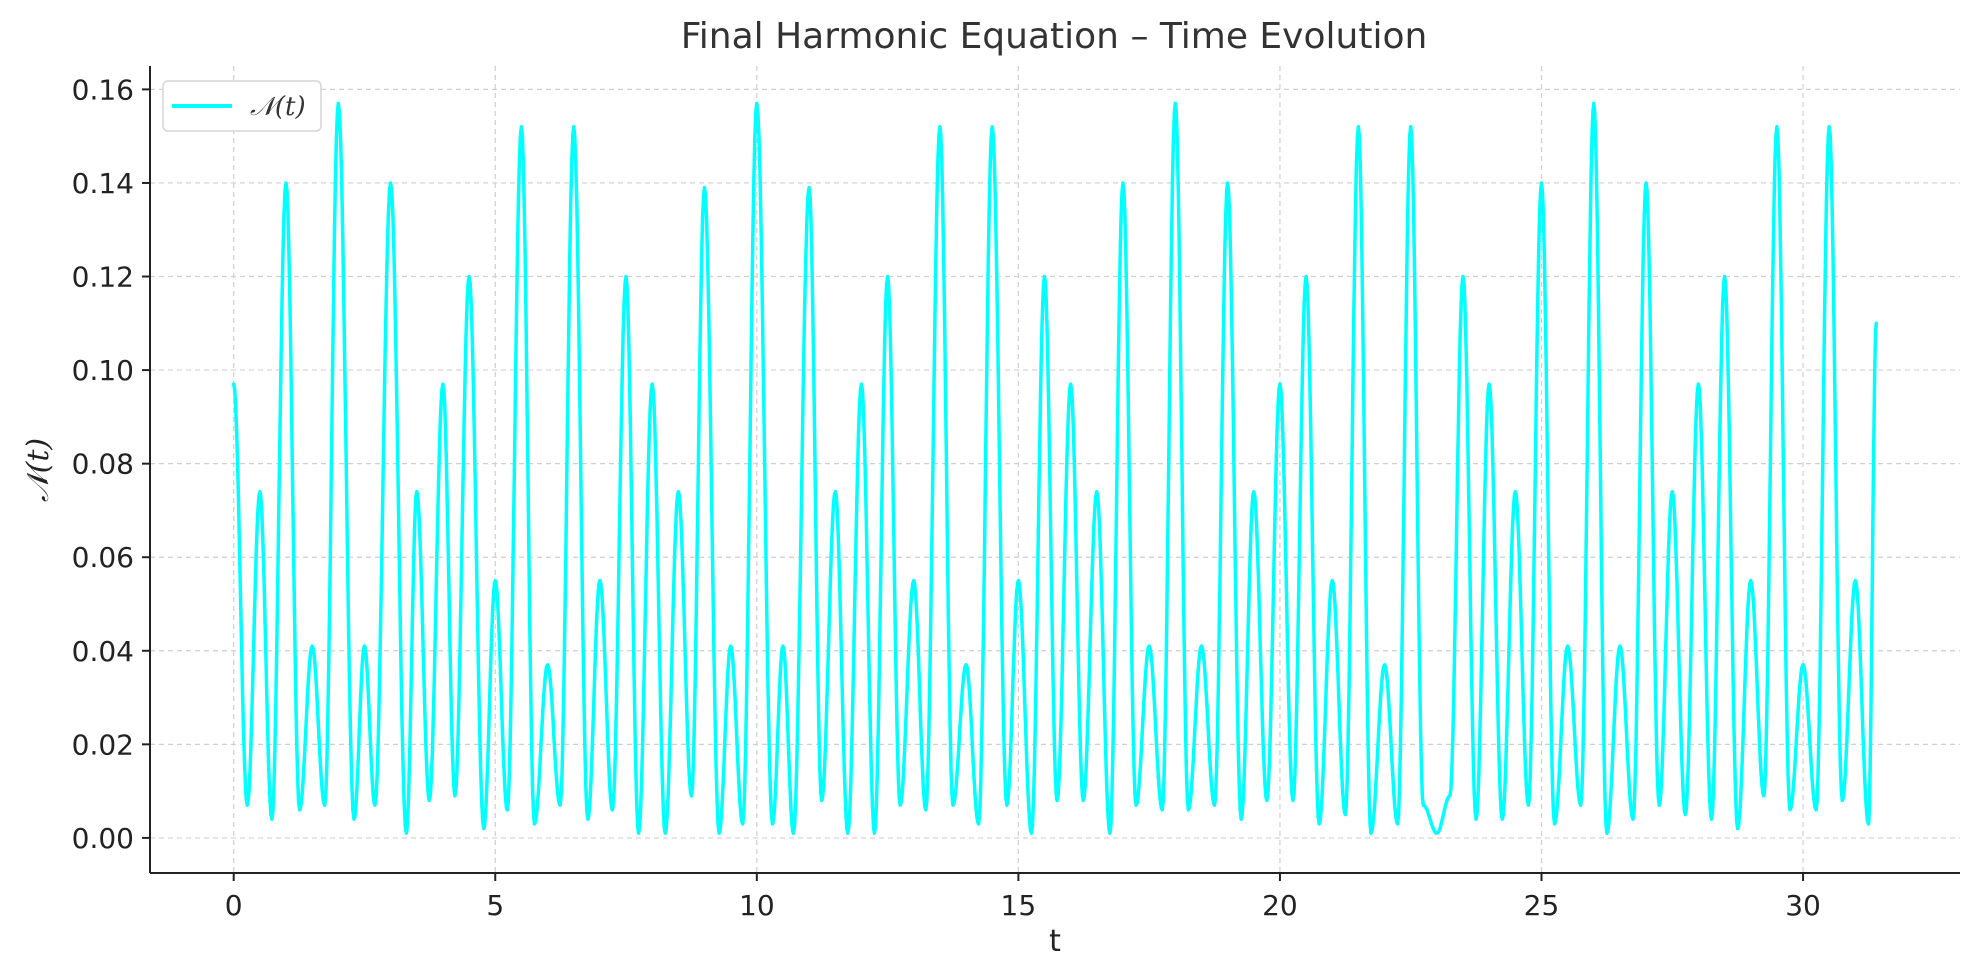  I want to click on x-tick-label: 15, so click(1019, 905).